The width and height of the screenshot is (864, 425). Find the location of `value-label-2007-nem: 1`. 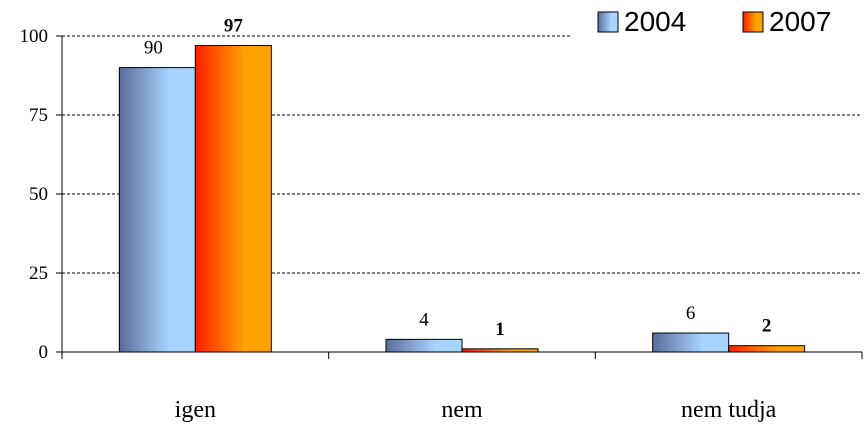

value-label-2007-nem: 1 is located at coordinates (500, 329).